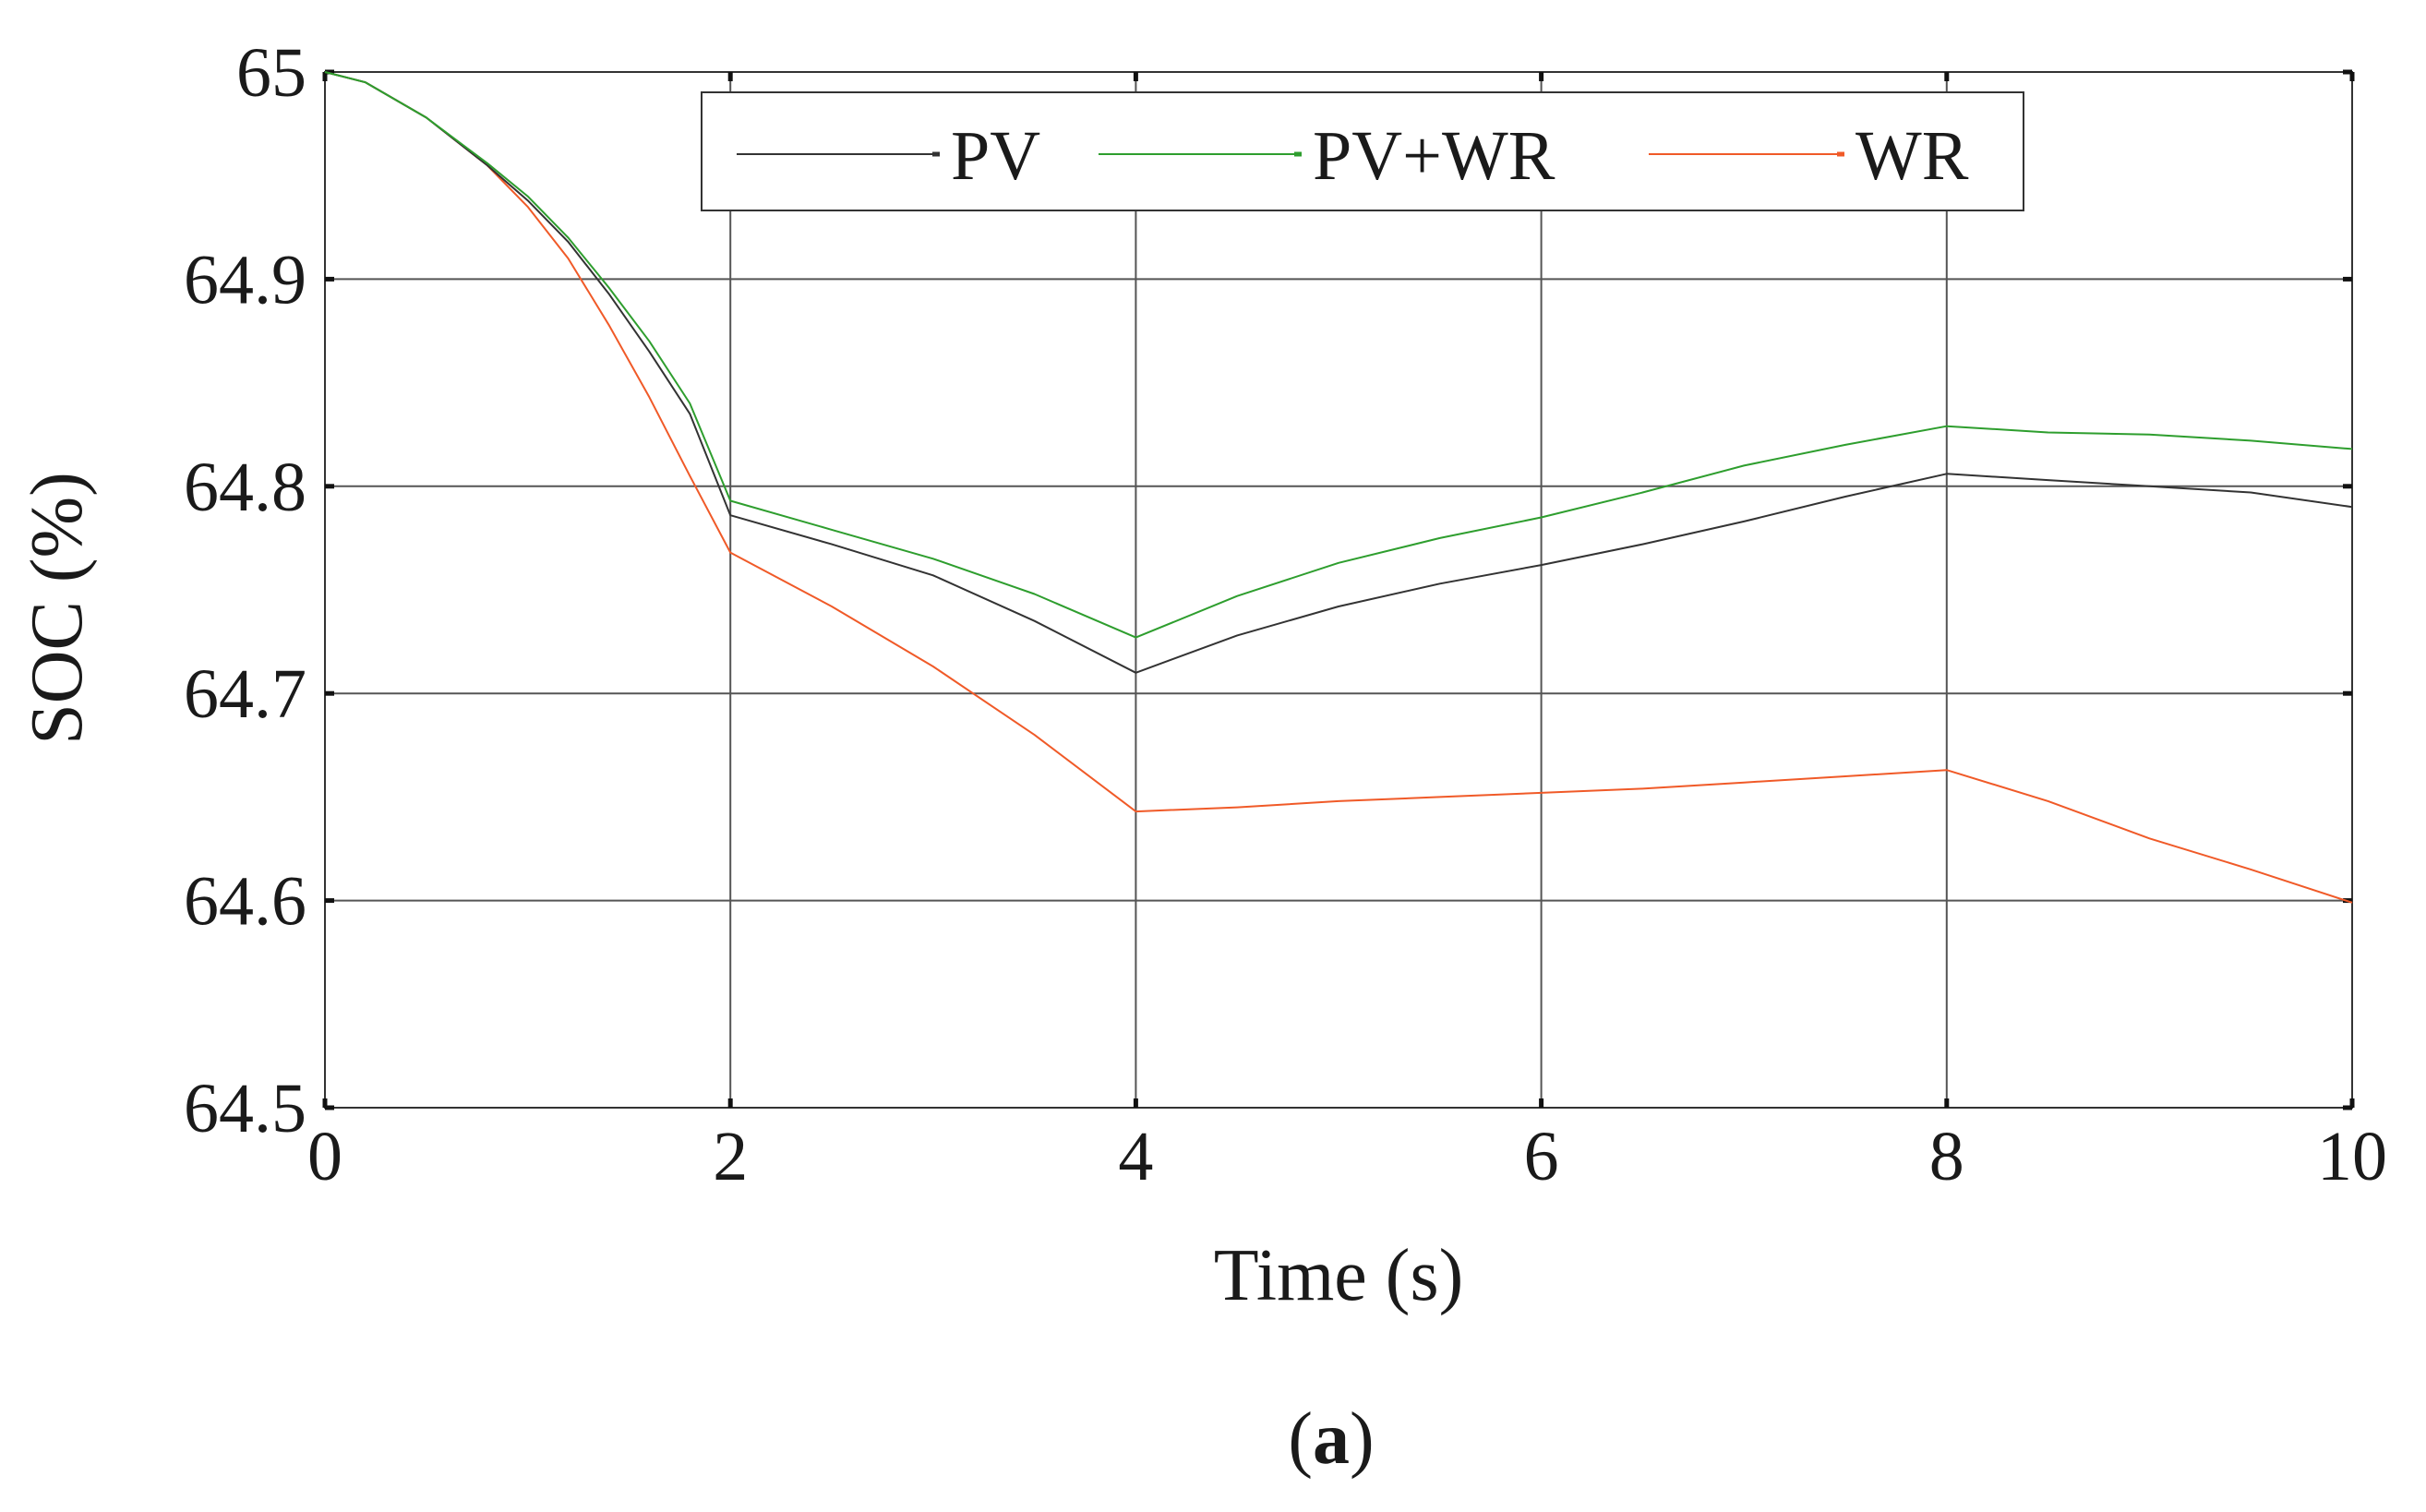 Image resolution: width=2426 pixels, height=1512 pixels. What do you see at coordinates (57, 608) in the screenshot?
I see `y-axis-title: SOC (%)` at bounding box center [57, 608].